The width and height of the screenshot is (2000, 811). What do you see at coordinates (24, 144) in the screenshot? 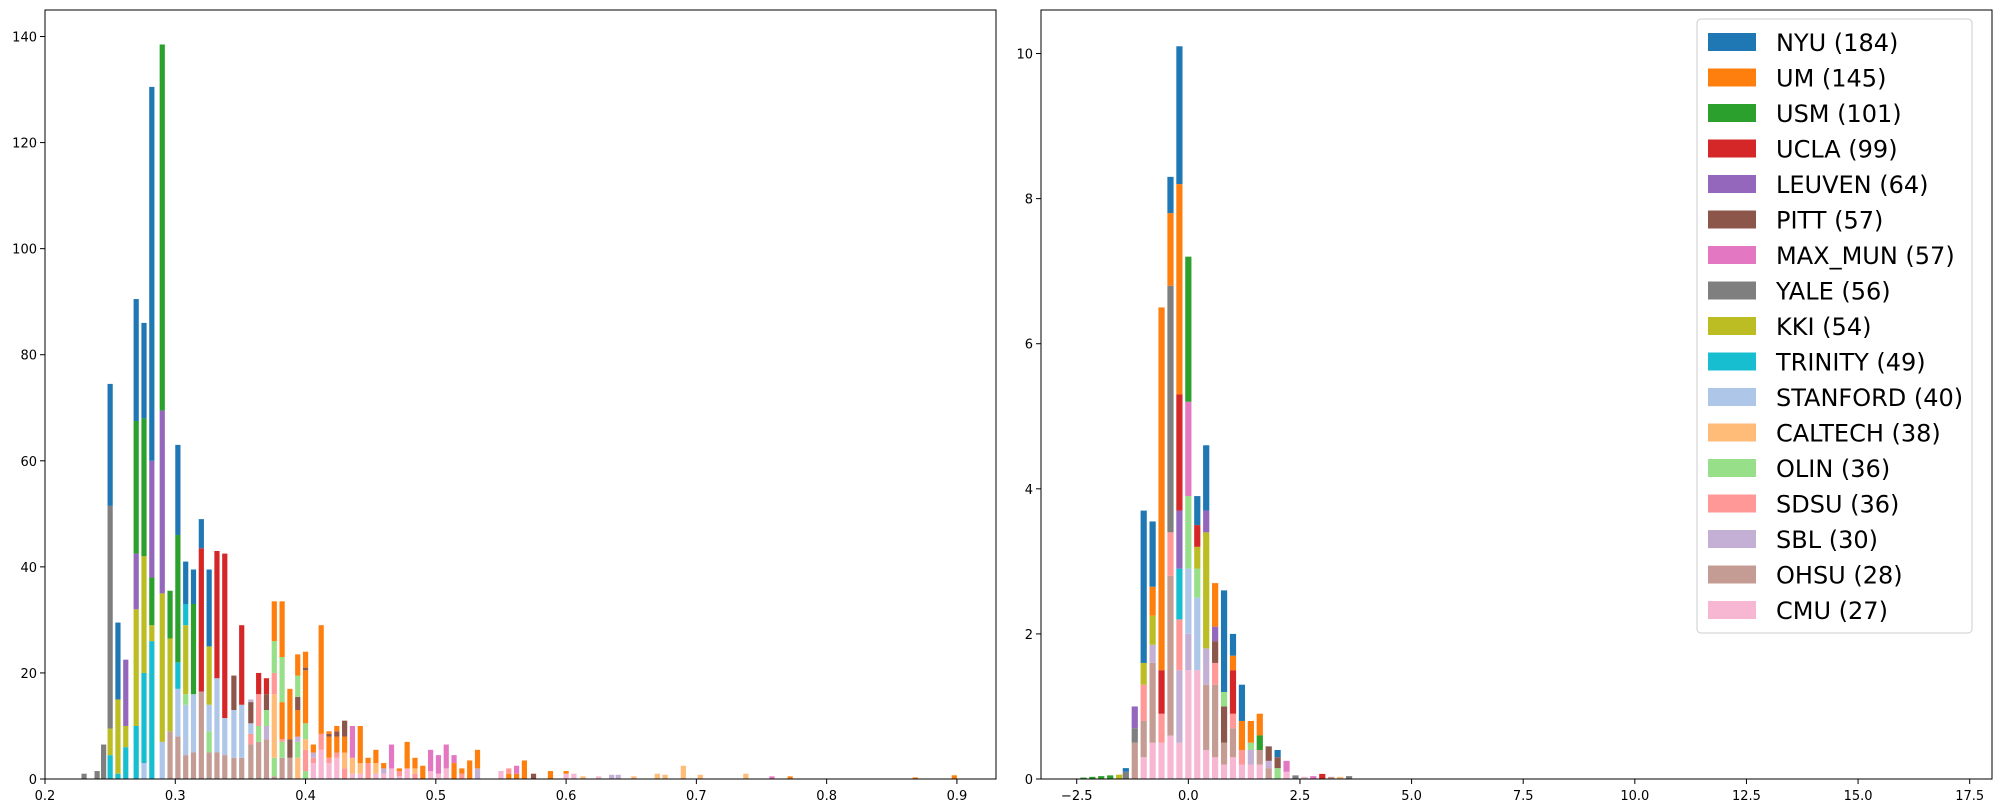
I see `y-tick-label: 120` at bounding box center [24, 144].